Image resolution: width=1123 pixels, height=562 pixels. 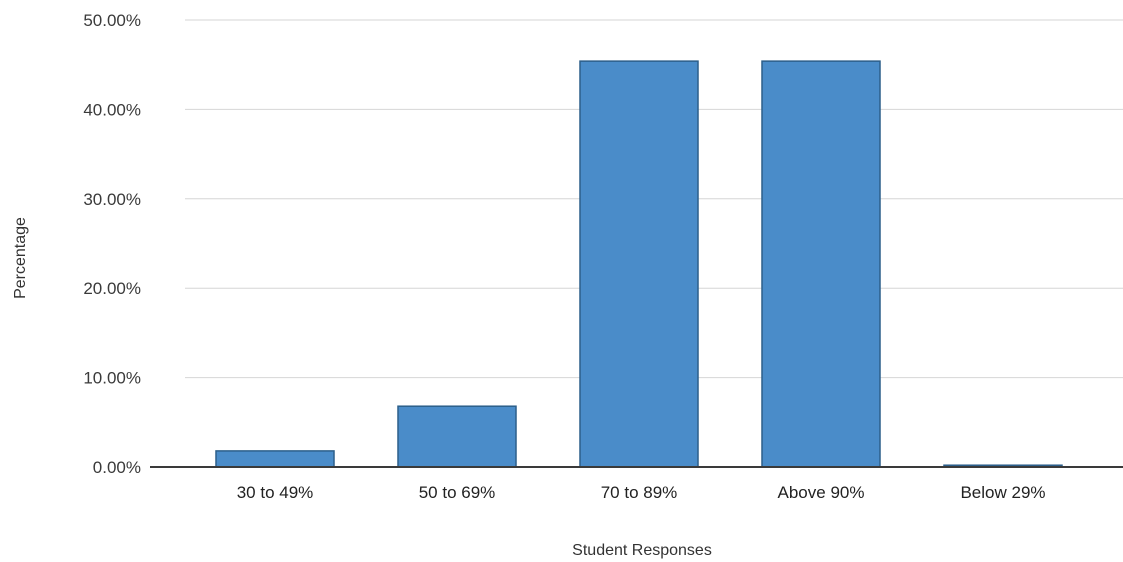 I want to click on y-tick-label: 40.00%, so click(x=112, y=109).